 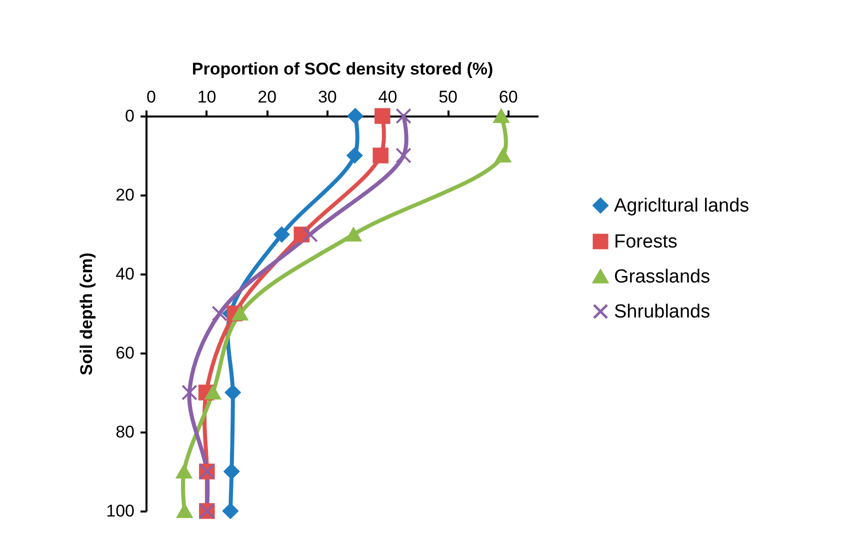 What do you see at coordinates (125, 195) in the screenshot?
I see `y-tick-label: 20` at bounding box center [125, 195].